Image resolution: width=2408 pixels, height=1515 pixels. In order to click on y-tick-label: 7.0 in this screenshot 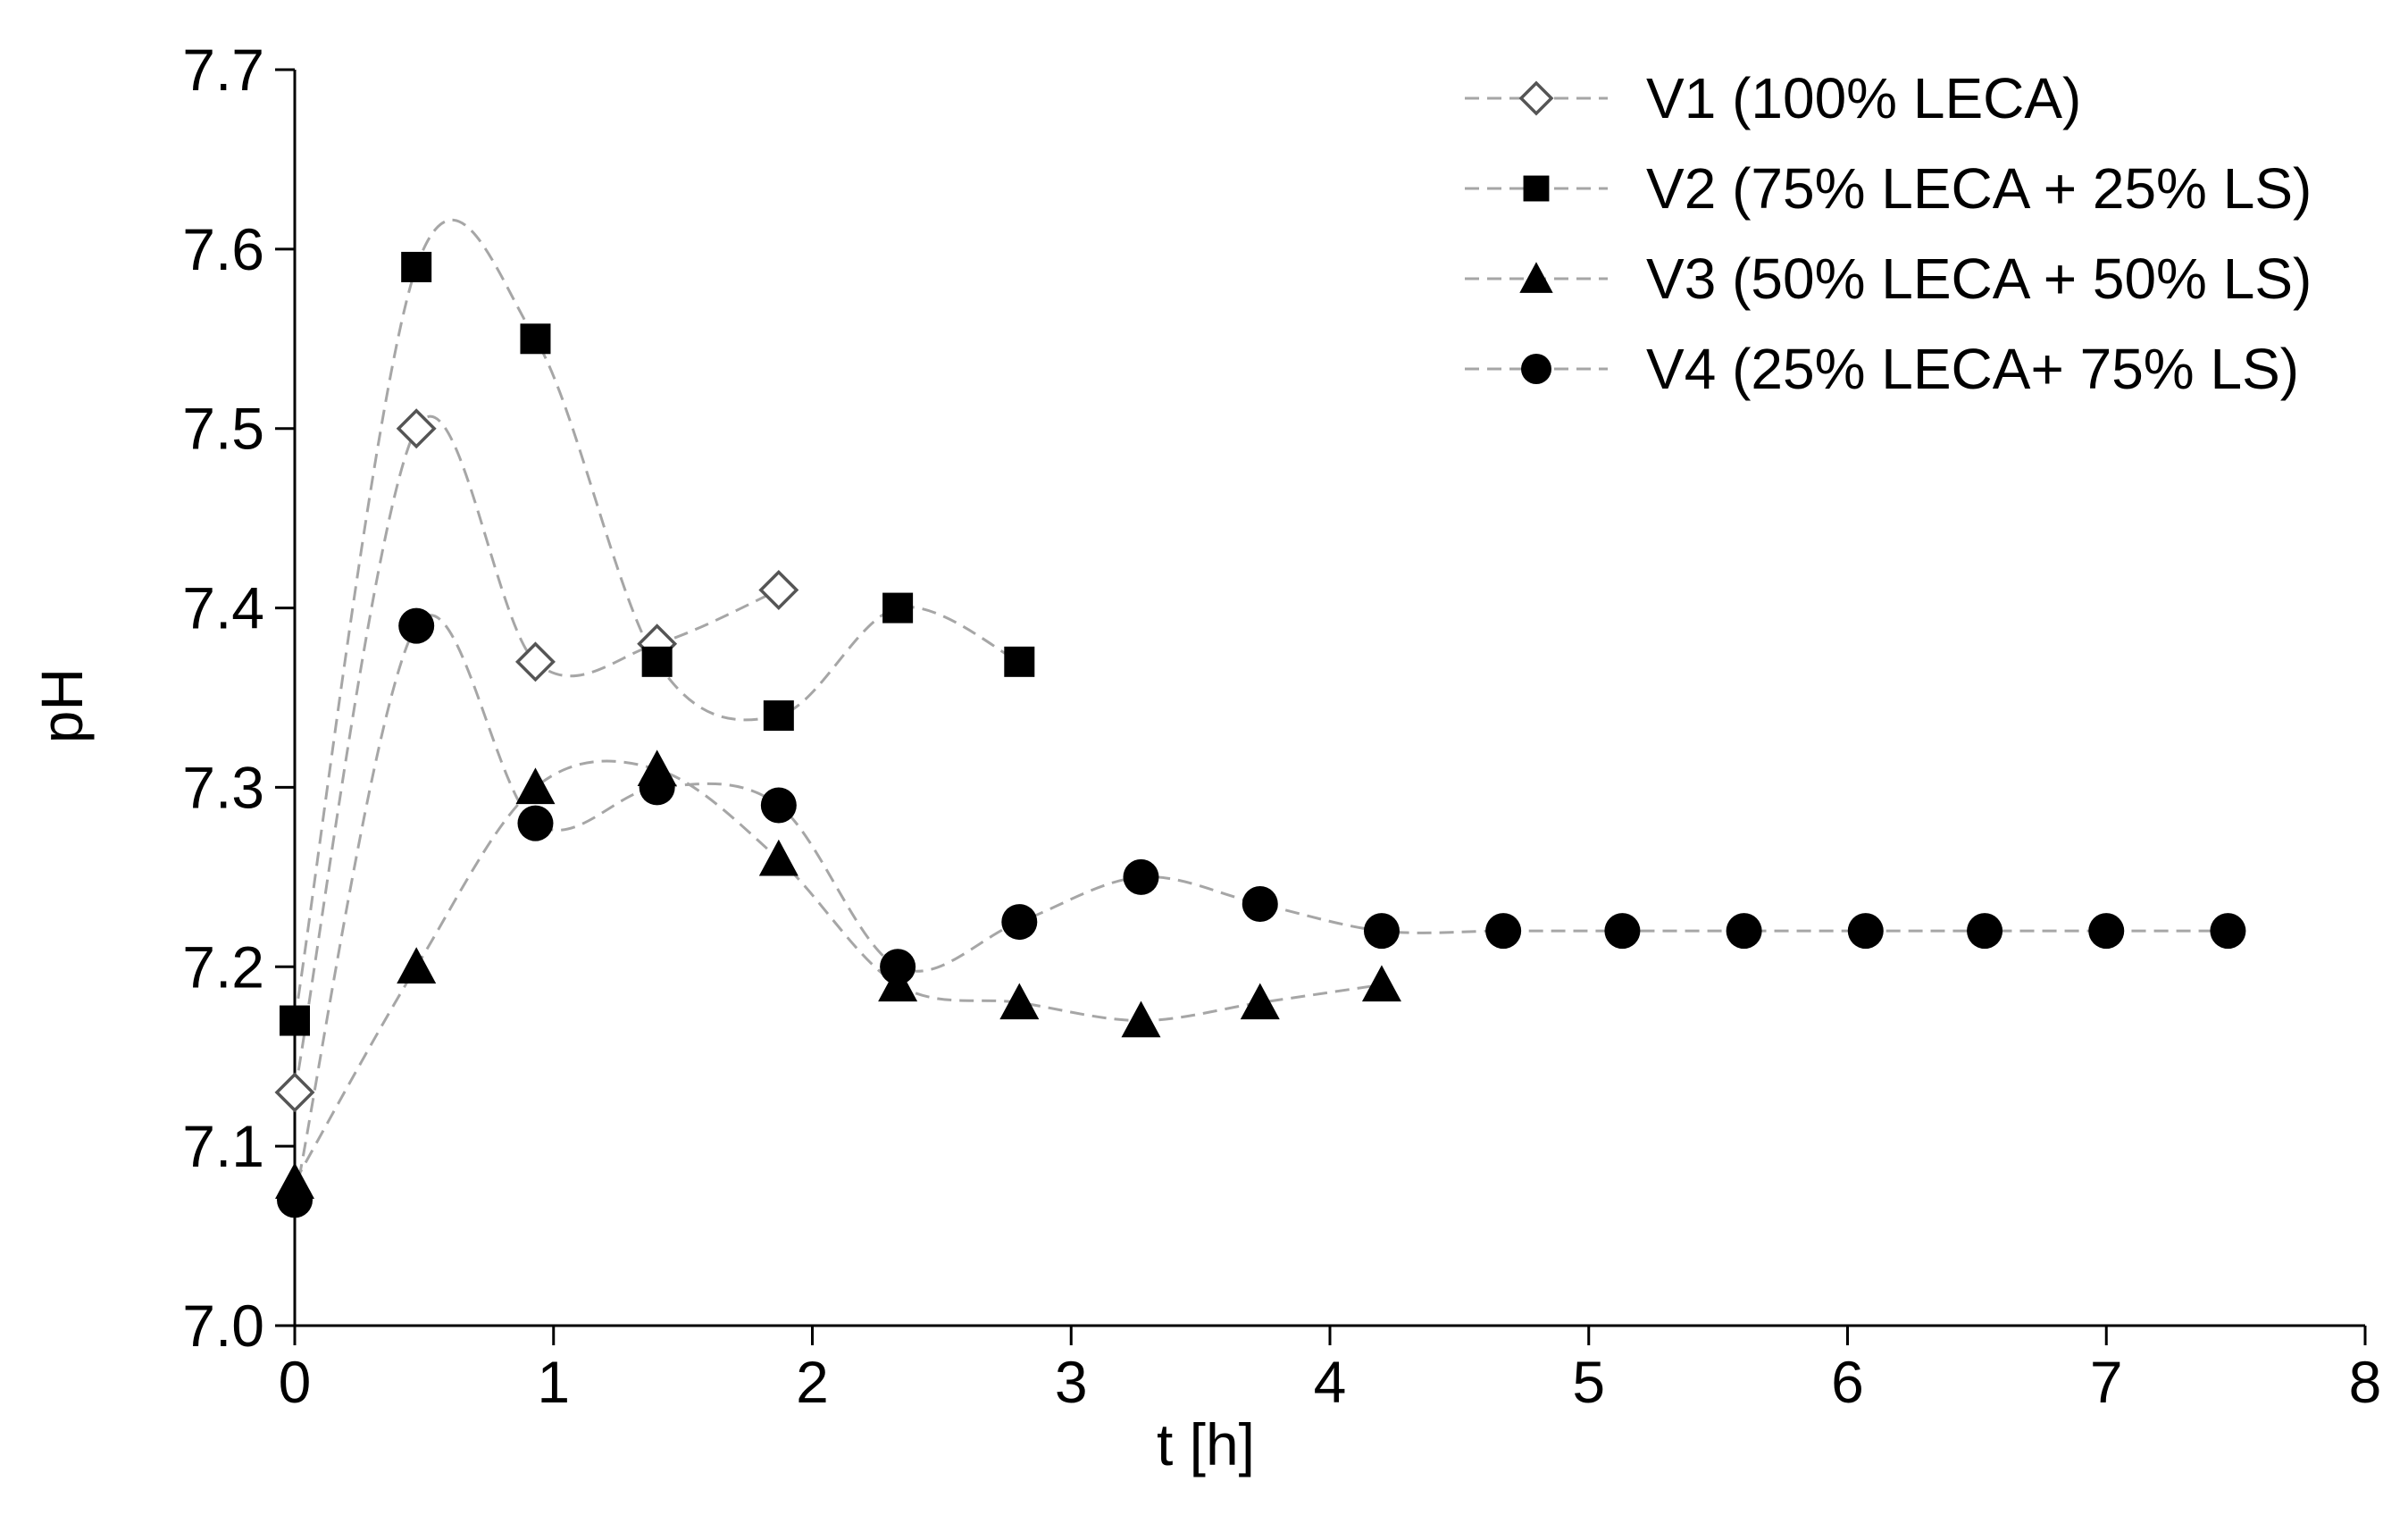, I will do `click(223, 1326)`.